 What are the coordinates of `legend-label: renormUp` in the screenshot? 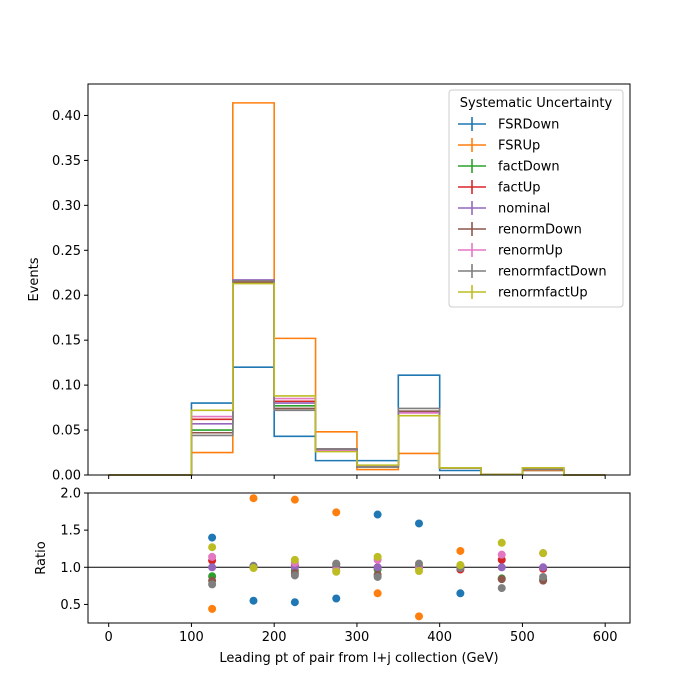 It's located at (530, 251).